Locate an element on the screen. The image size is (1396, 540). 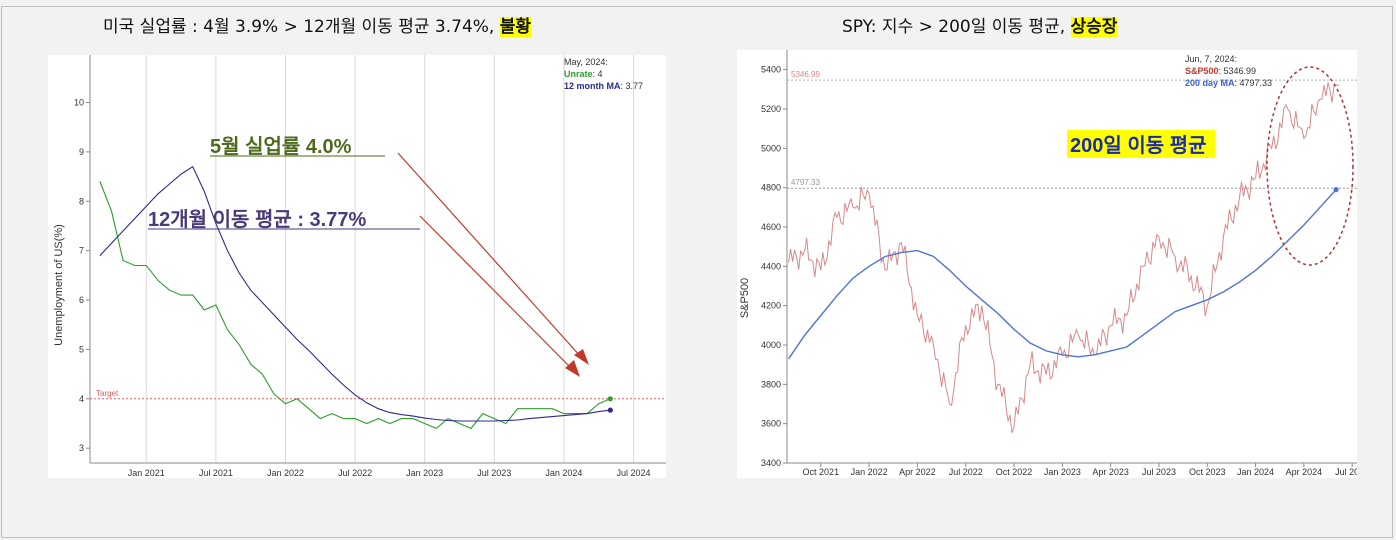
left-x-tick-label: Jan 2023 is located at coordinates (424, 473).